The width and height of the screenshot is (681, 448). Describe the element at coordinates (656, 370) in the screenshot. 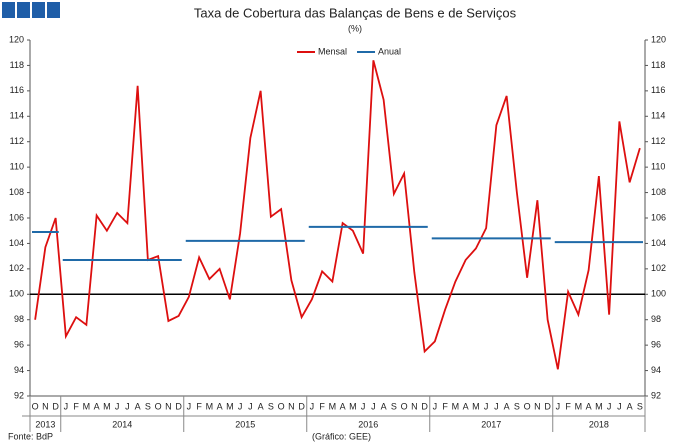

I see `y2-tick-label: 94` at that location.